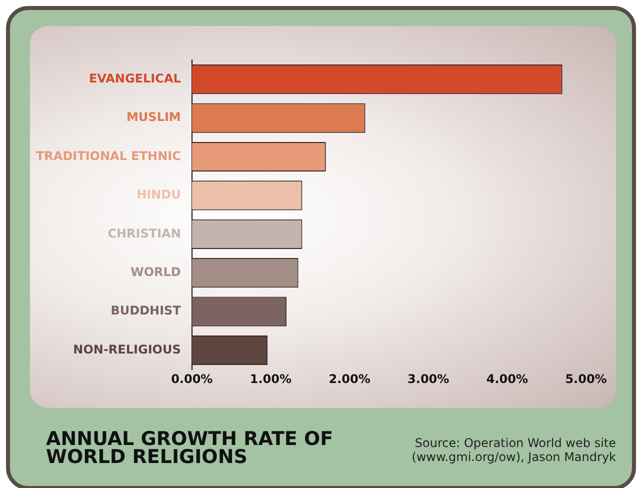 Image resolution: width=640 pixels, height=488 pixels. I want to click on y-tick-label: CHRISTIAN, so click(144, 233).